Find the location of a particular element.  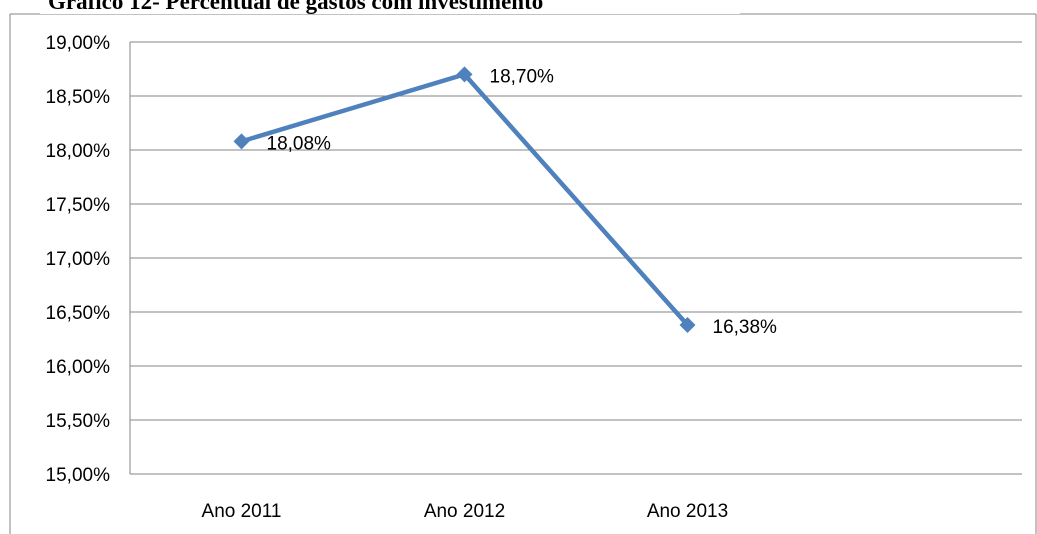

x-tick-label: Ano 2013 is located at coordinates (687, 511).